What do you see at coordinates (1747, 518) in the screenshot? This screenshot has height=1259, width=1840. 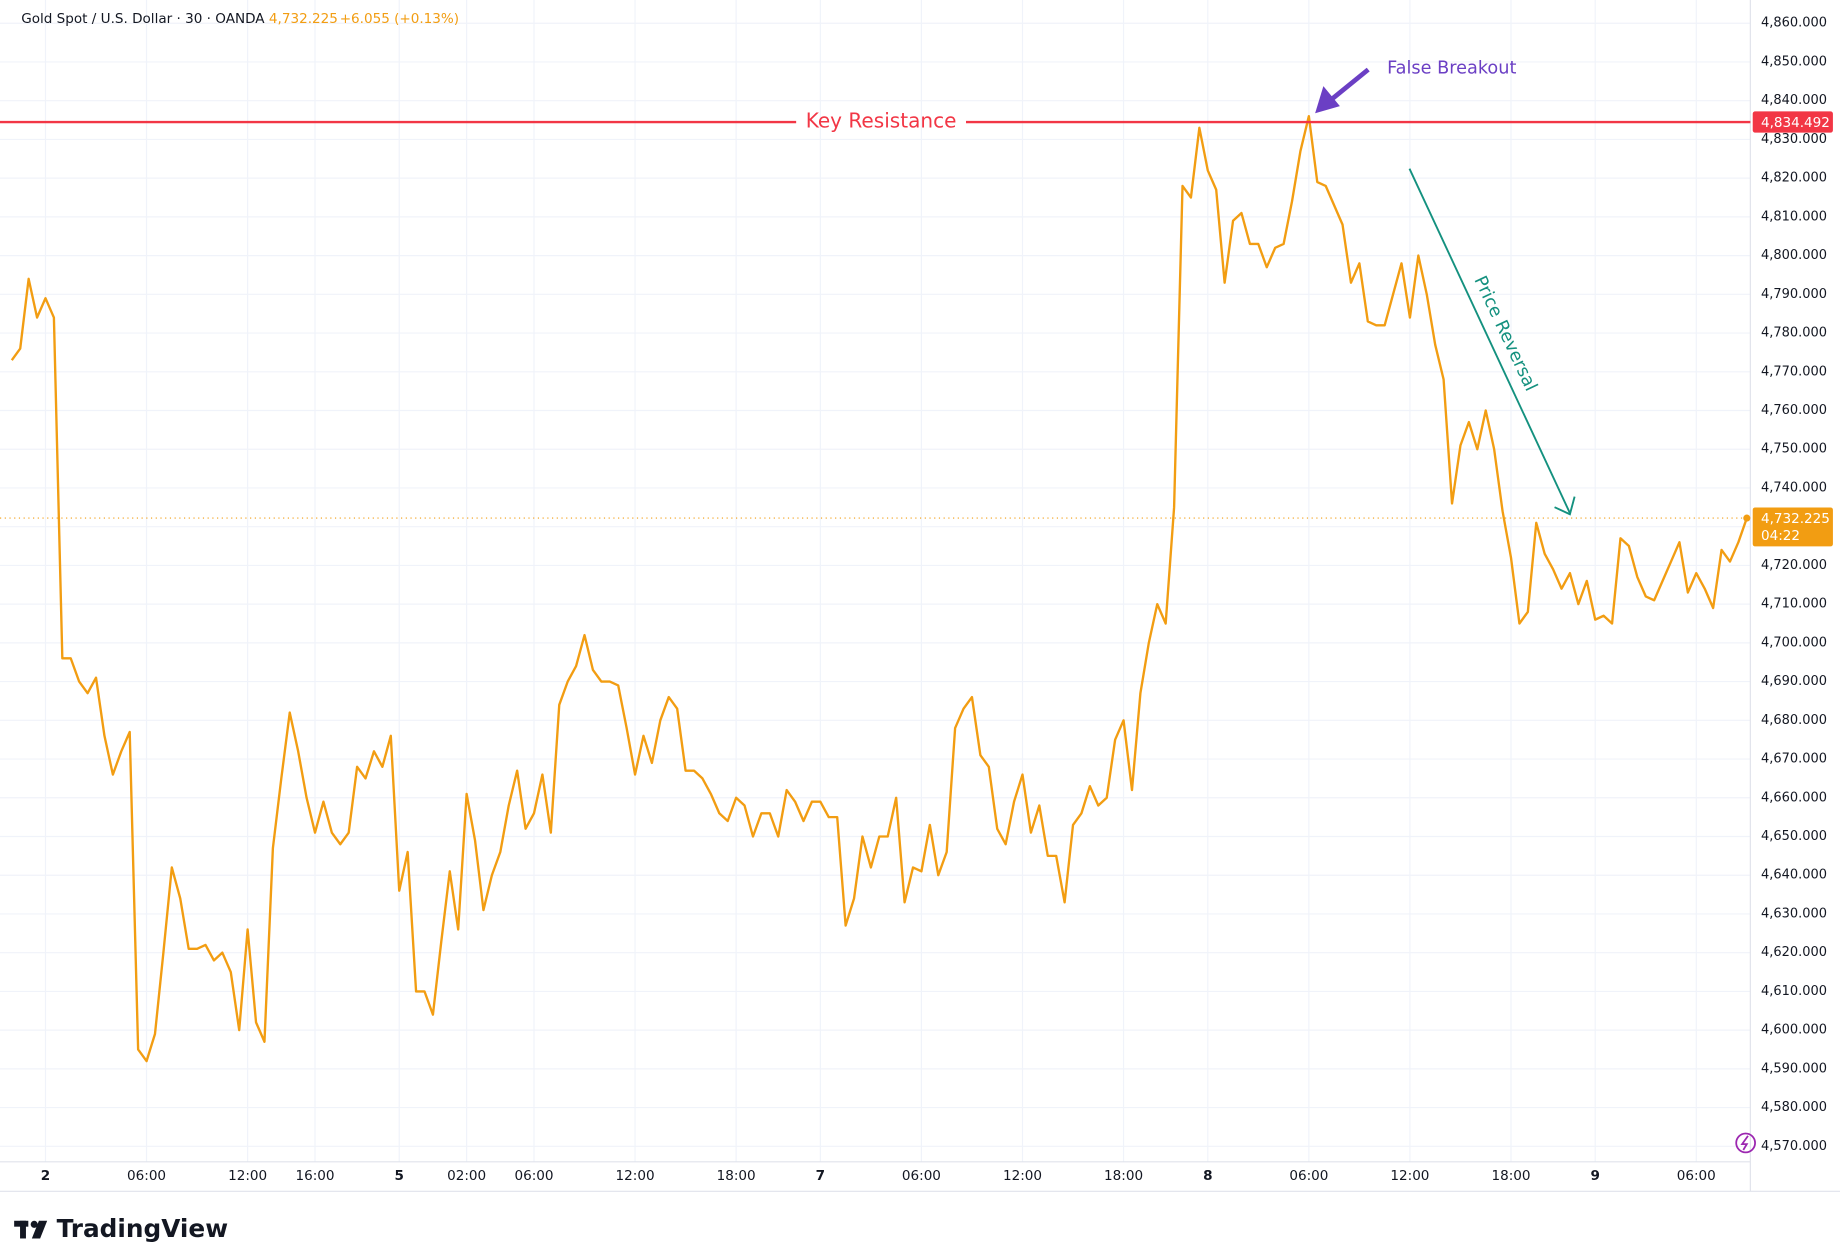 I see `last-price-dot` at bounding box center [1747, 518].